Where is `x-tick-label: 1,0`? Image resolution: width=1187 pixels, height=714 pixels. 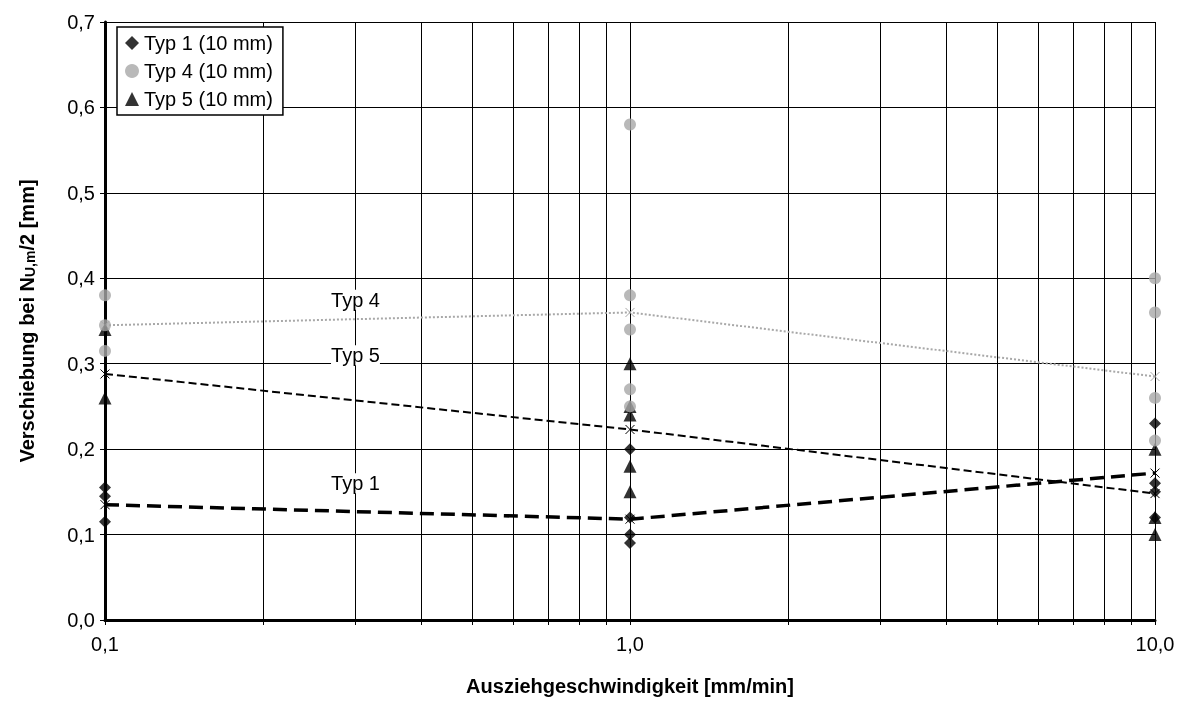
x-tick-label: 1,0 is located at coordinates (630, 644).